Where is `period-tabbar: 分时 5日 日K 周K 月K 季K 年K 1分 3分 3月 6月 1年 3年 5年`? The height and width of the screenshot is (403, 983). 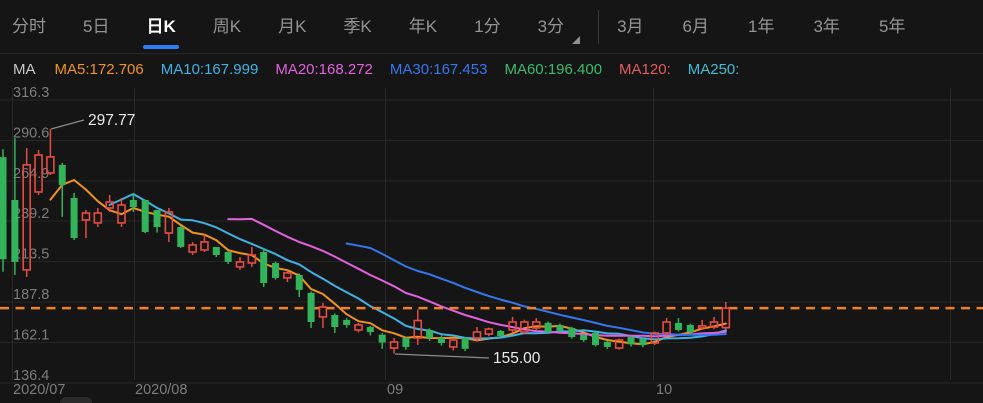 period-tabbar: 分时 5日 日K 周K 月K 季K 年K 1分 3分 3月 6月 1年 3年 5年 is located at coordinates (491, 27).